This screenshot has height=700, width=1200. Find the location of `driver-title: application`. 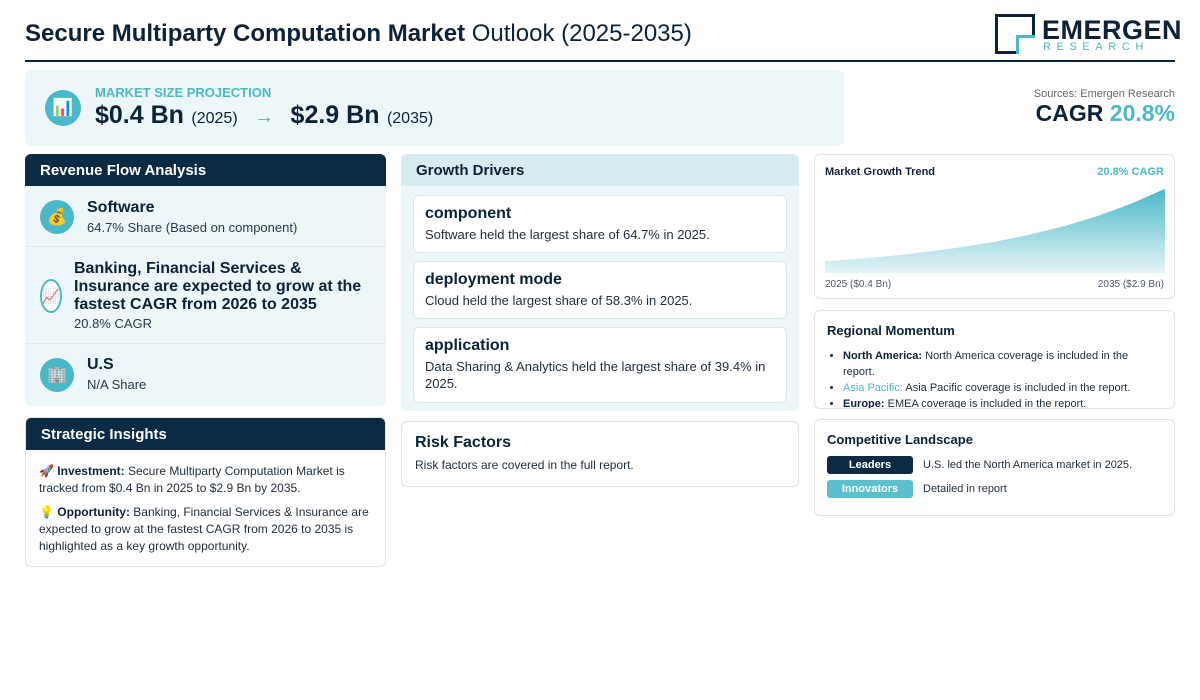

driver-title: application is located at coordinates (467, 345).